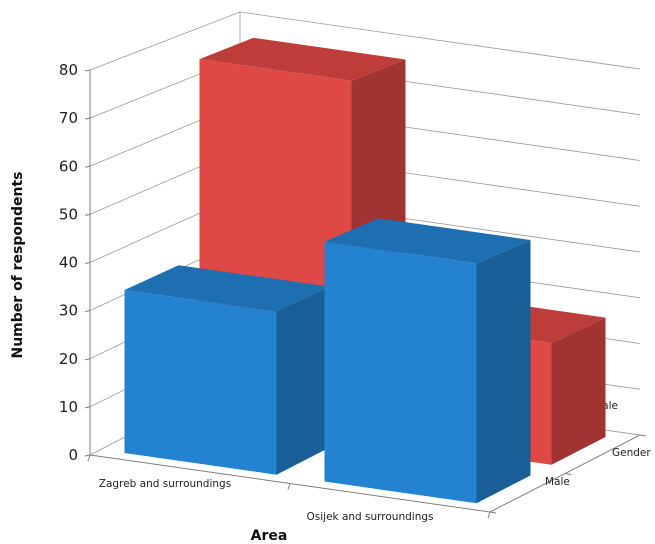 The width and height of the screenshot is (655, 544). What do you see at coordinates (18, 265) in the screenshot?
I see `y-axis-title: Number of respondents` at bounding box center [18, 265].